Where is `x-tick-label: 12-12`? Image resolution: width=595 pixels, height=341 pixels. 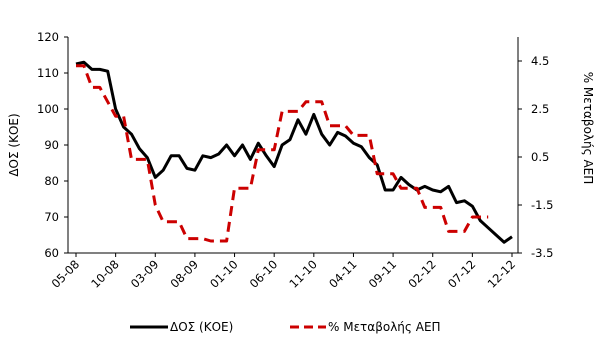
x-tick-label: 12-12 is located at coordinates (502, 274).